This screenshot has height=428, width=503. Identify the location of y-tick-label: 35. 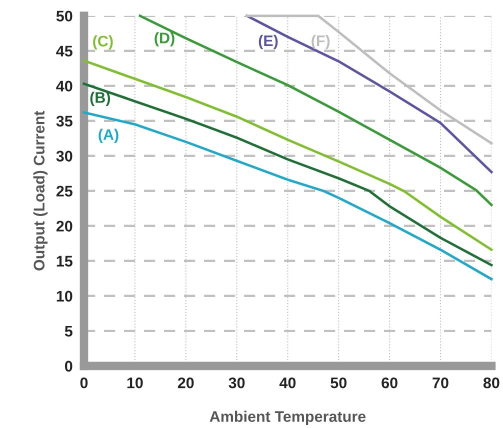
(64, 121).